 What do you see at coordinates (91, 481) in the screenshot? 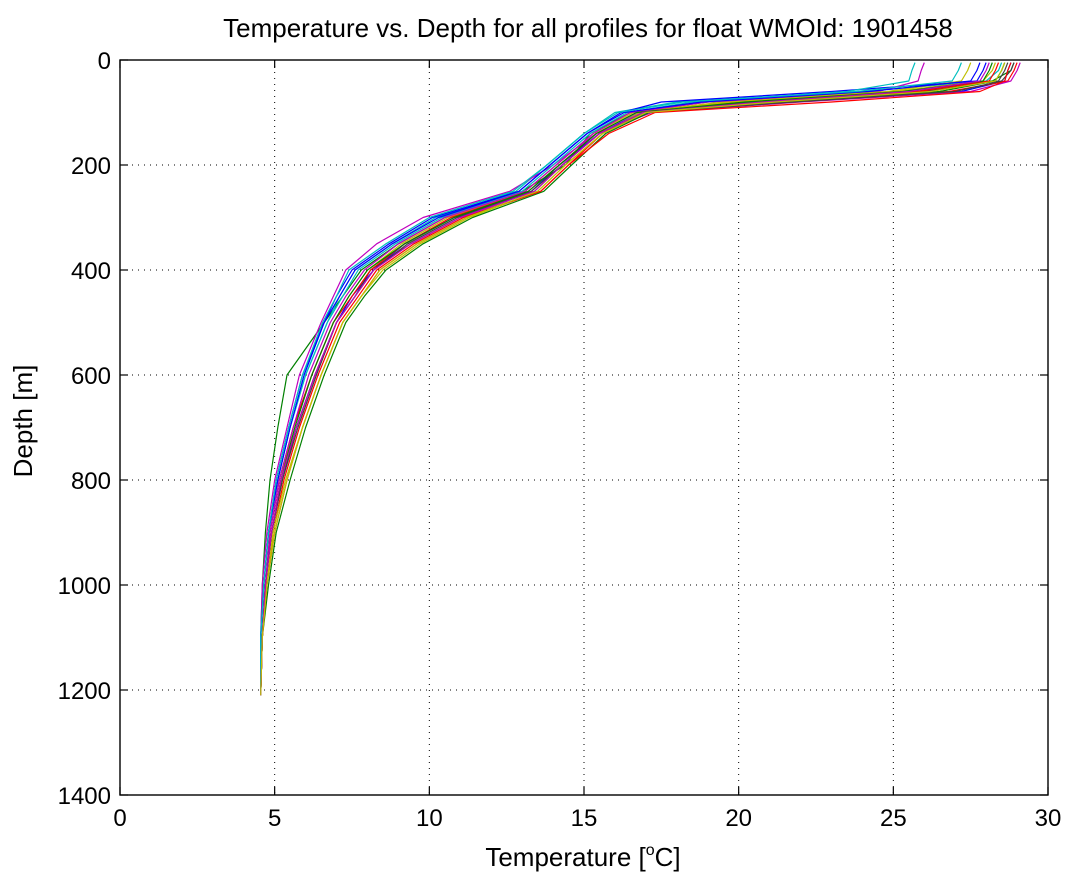
I see `y-tick-label: 800` at bounding box center [91, 481].